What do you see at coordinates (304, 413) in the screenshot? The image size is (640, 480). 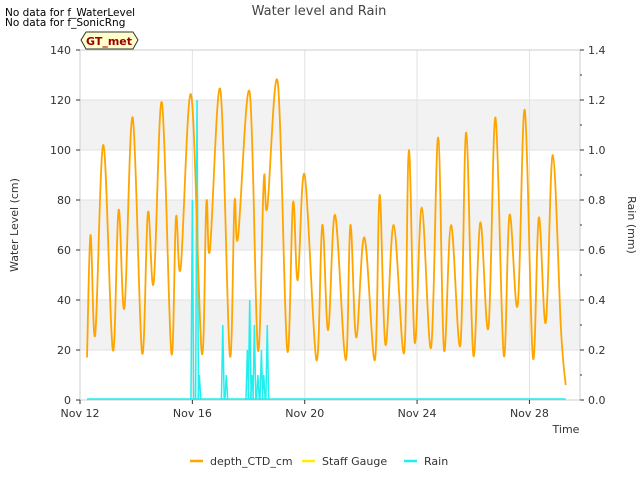 I see `x-tick-label: Nov 20` at bounding box center [304, 413].